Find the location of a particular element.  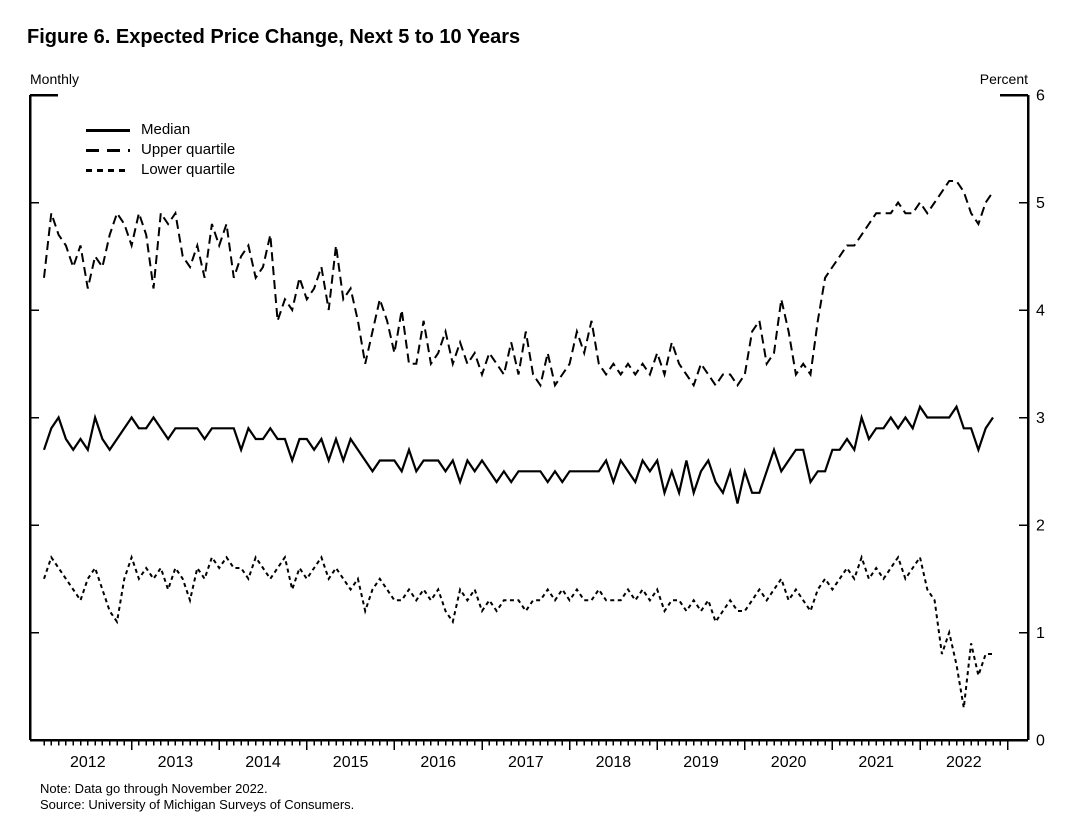

x-axis-year-label: 2020 is located at coordinates (789, 762).